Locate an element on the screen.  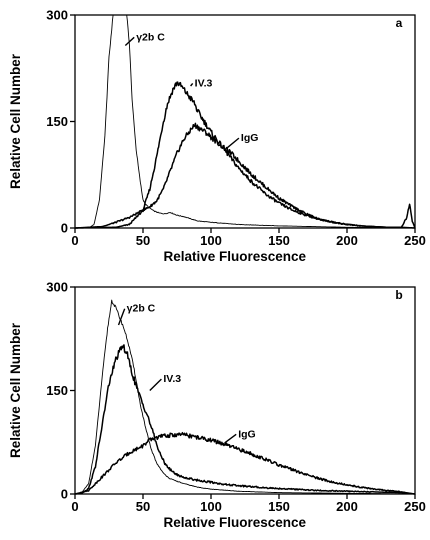
panel-letter: b is located at coordinates (398, 295).